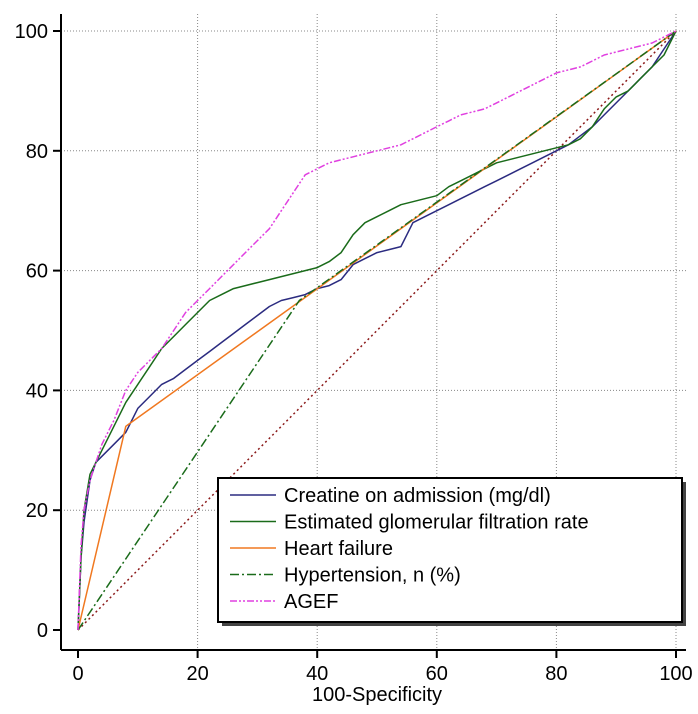  Describe the element at coordinates (37, 391) in the screenshot. I see `y-tick-label: 40` at that location.